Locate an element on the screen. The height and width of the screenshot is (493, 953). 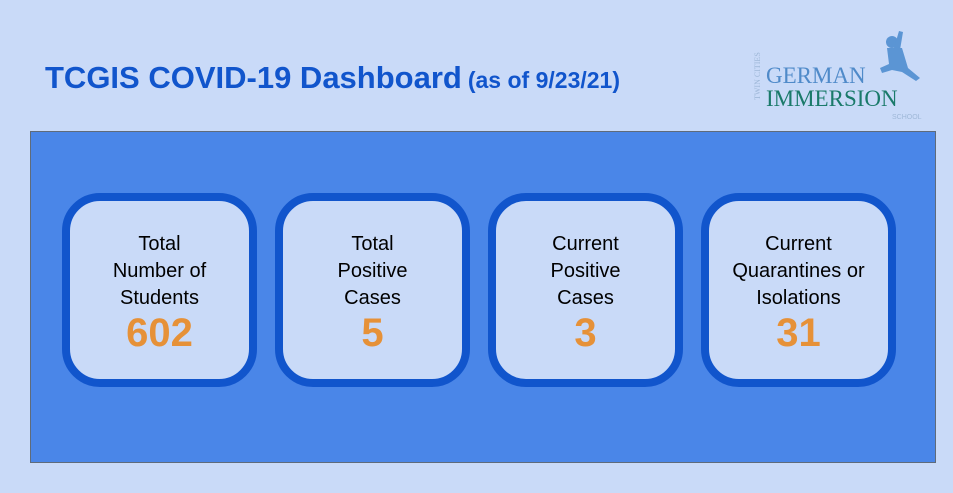
as-of-date: (as of 9/23/21) is located at coordinates (543, 80).